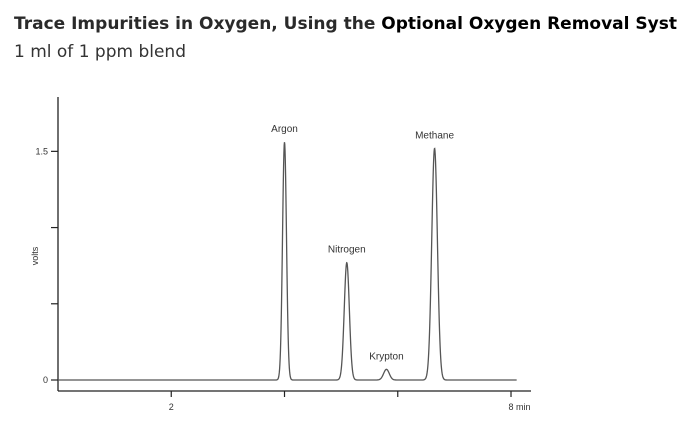  I want to click on y-tick-label: 1.5, so click(41, 151).